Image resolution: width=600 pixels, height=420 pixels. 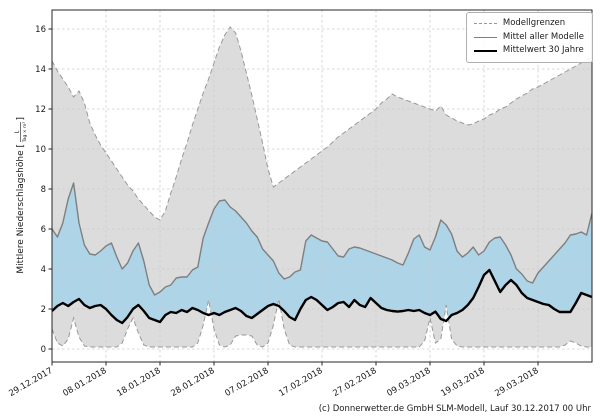 I want to click on legend-label-mittelwert-30-jahre: Mittelwert 30 Jahre, so click(x=543, y=50).